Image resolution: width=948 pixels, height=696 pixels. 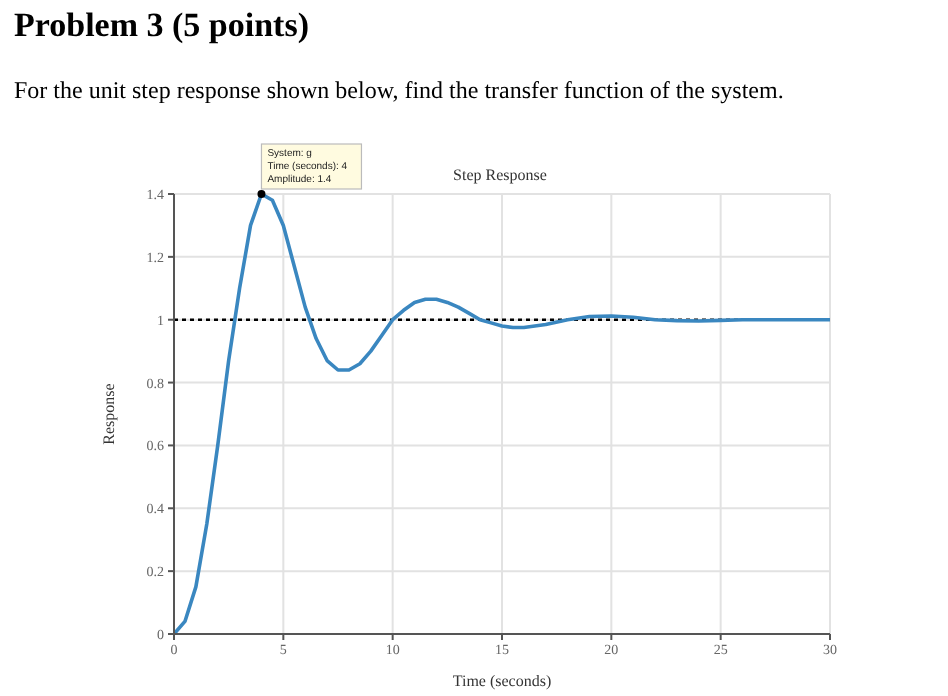 I want to click on text: For the unit step response shown below, find the transfer function of the system., so click(x=399, y=91).